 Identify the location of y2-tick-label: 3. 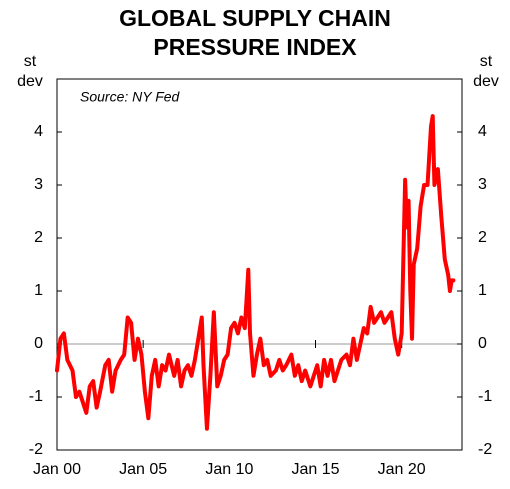
(482, 184).